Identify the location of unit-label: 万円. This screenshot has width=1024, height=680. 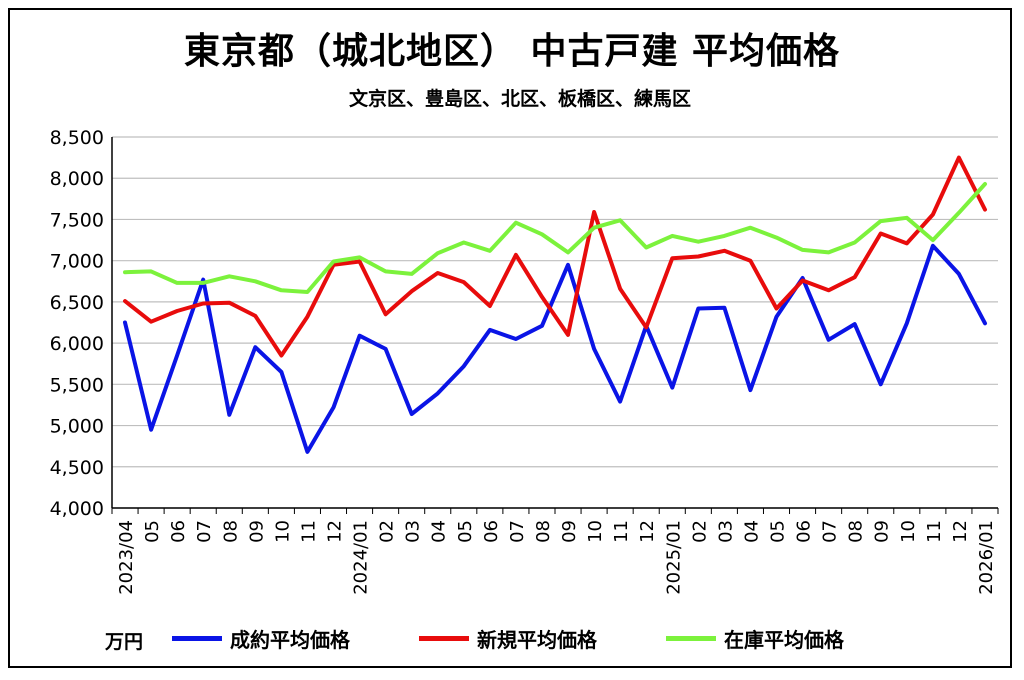
(124, 642).